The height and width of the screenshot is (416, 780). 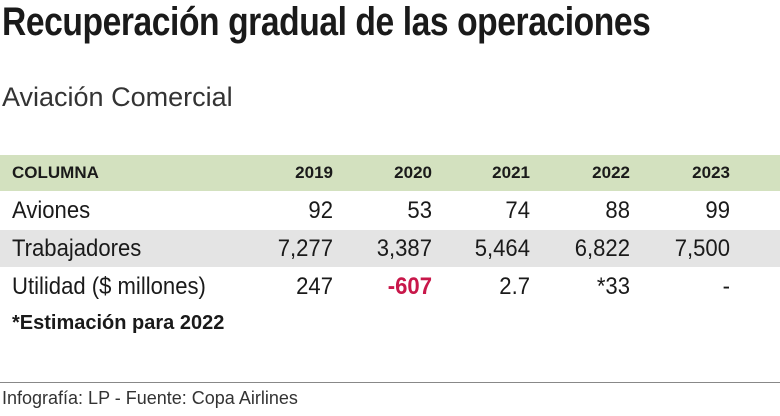 I want to click on column-header: COLUMNA, so click(x=55, y=172).